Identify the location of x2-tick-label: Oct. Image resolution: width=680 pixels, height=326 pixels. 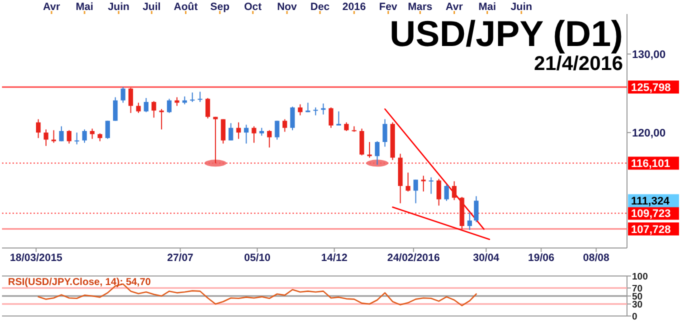
(253, 7).